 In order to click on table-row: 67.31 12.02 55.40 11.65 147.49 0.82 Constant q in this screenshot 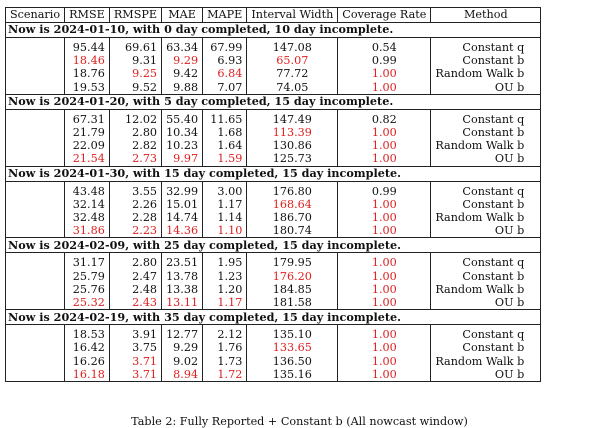, I will do `click(273, 118)`.